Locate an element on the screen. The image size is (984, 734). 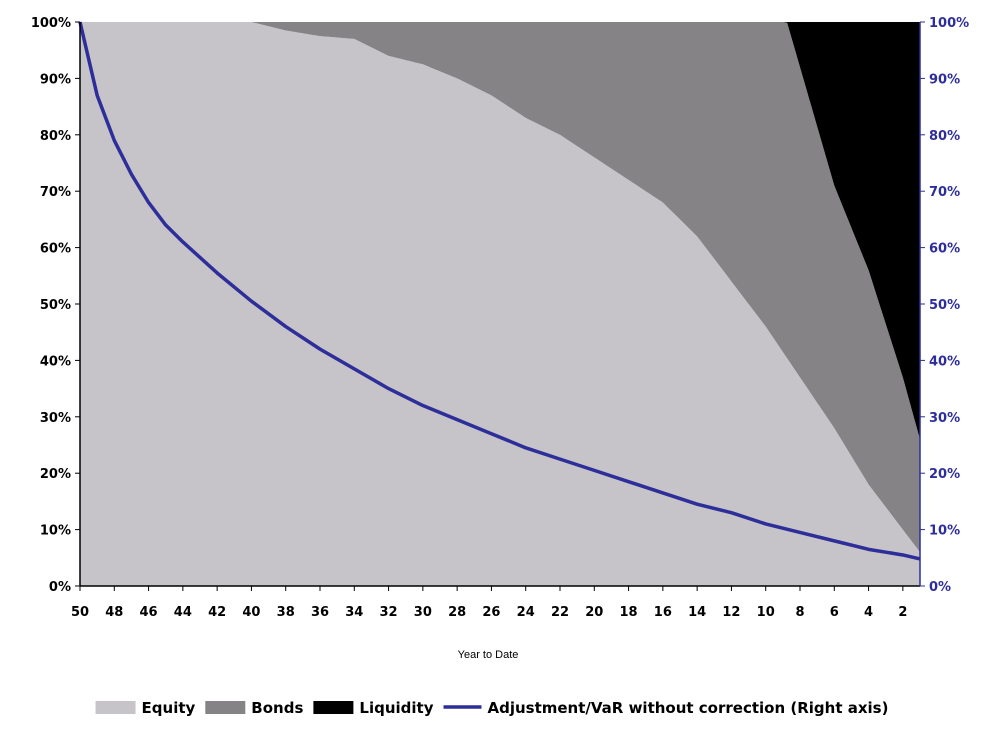
x-tick-label: 38 is located at coordinates (286, 612).